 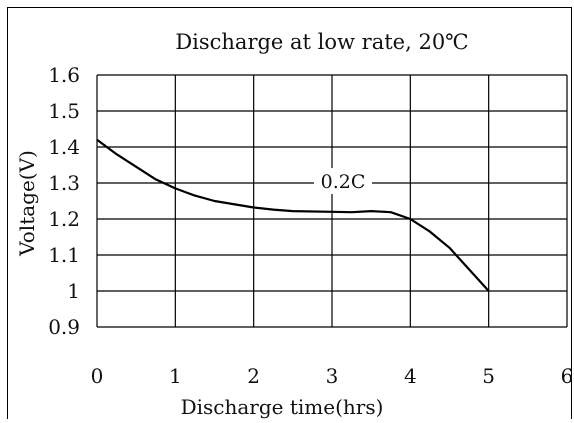 What do you see at coordinates (27, 203) in the screenshot?
I see `y-axis-label: Voltage(V)` at bounding box center [27, 203].